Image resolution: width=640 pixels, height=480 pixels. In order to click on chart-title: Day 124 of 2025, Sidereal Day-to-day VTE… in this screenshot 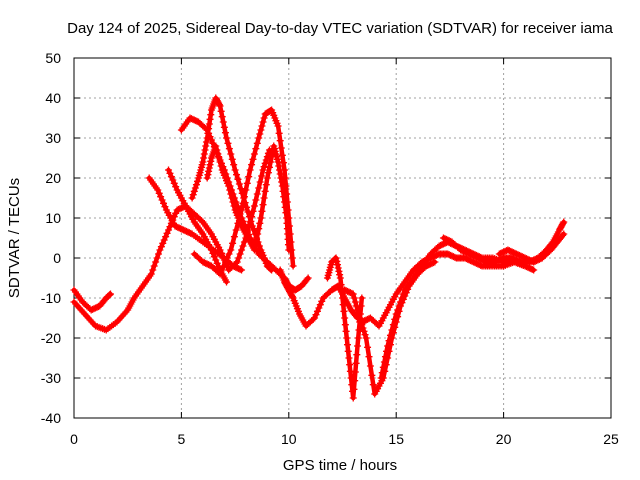, I will do `click(340, 28)`.